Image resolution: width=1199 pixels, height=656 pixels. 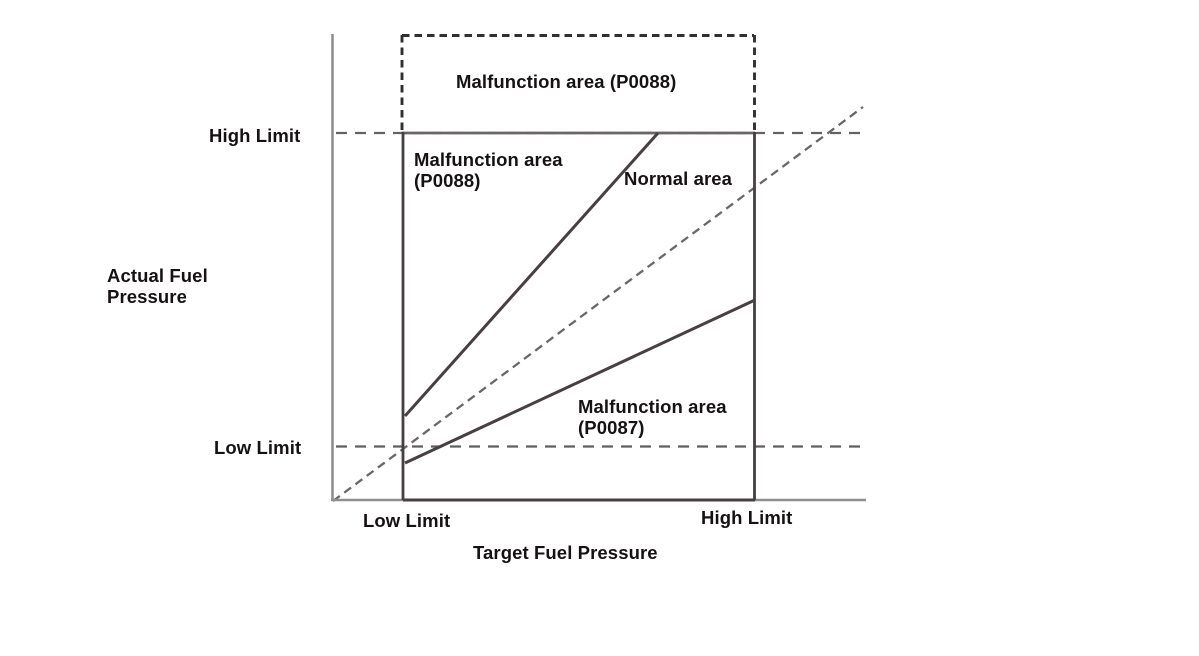 I want to click on y-axis-title-line2: Pressure, so click(x=147, y=296).